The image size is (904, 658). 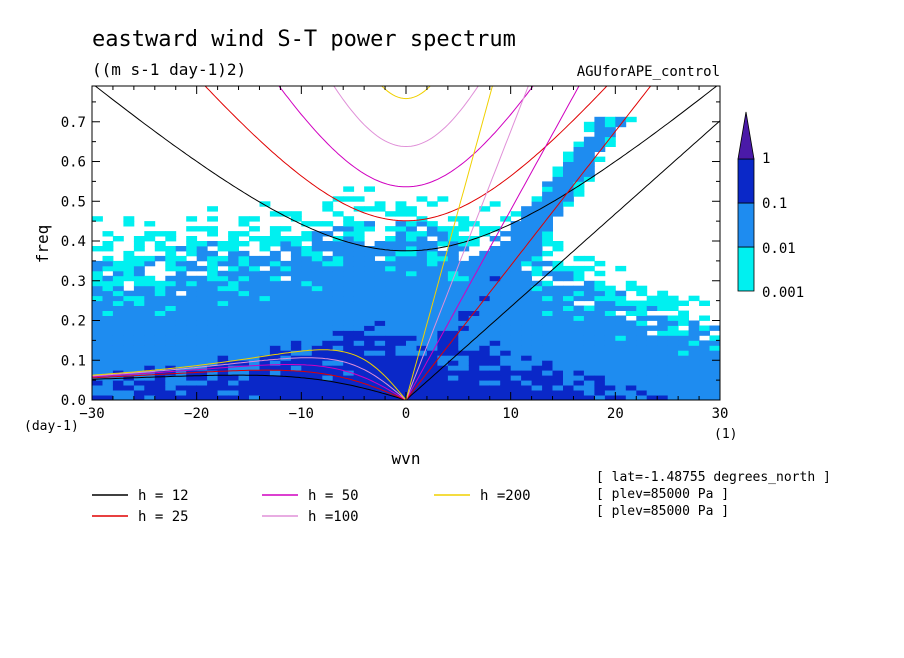 I want to click on y-tick-label: 0.1, so click(x=73, y=361).